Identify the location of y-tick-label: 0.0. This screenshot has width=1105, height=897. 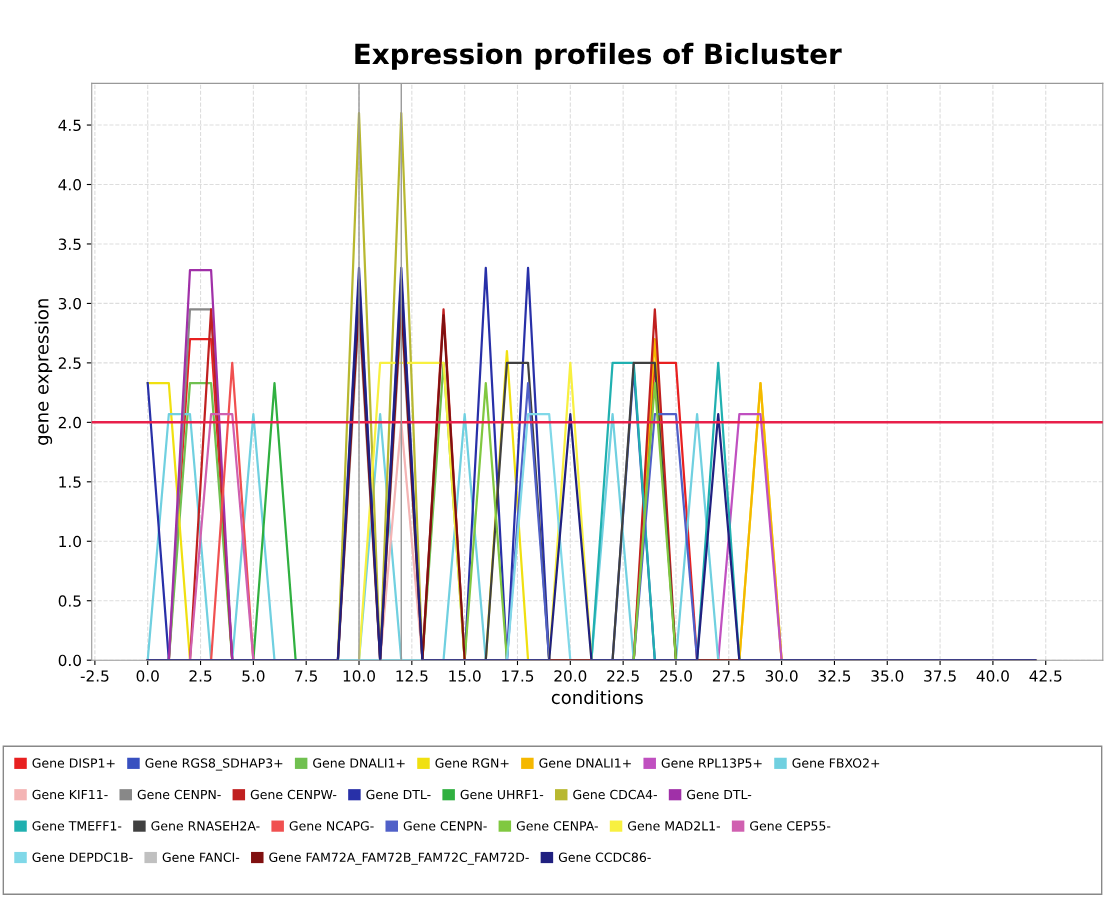
(69, 660).